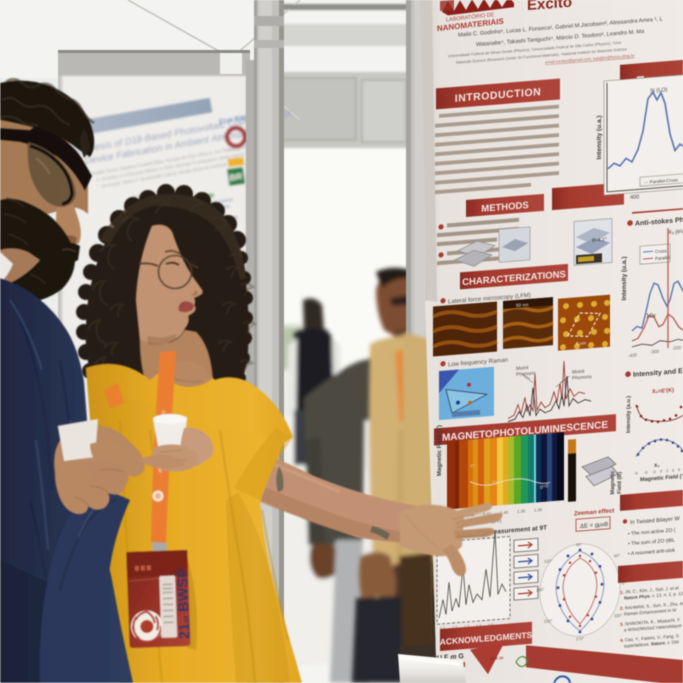 The height and width of the screenshot is (683, 683). Describe the element at coordinates (653, 628) in the screenshot. I see `svg-text: a WSe2/MoSe2 Heterobilayer` at that location.